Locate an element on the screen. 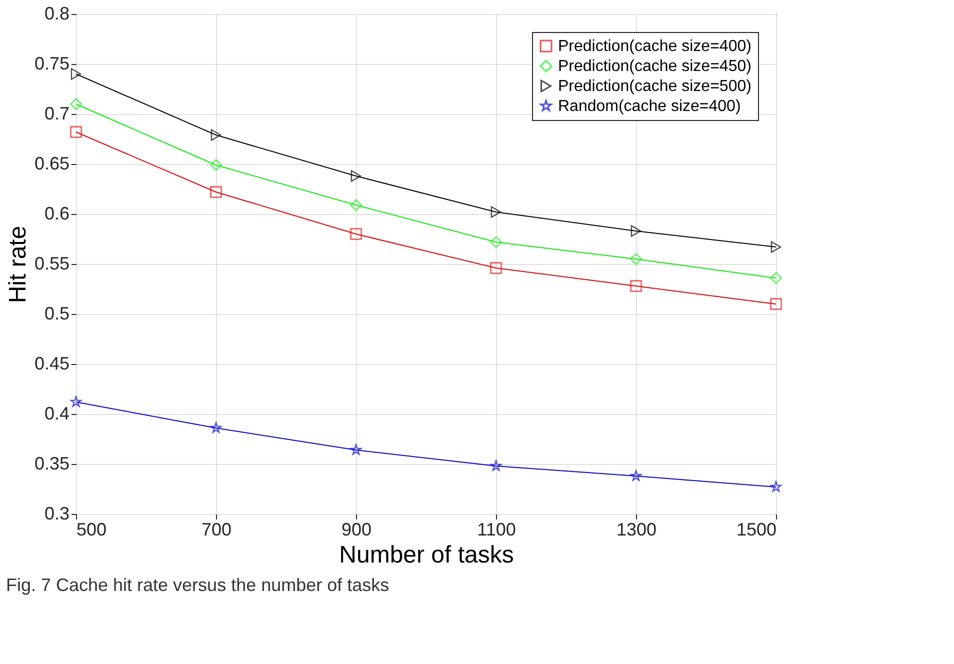 This screenshot has width=954, height=664. y-tick-label: 0.8 is located at coordinates (57, 14).